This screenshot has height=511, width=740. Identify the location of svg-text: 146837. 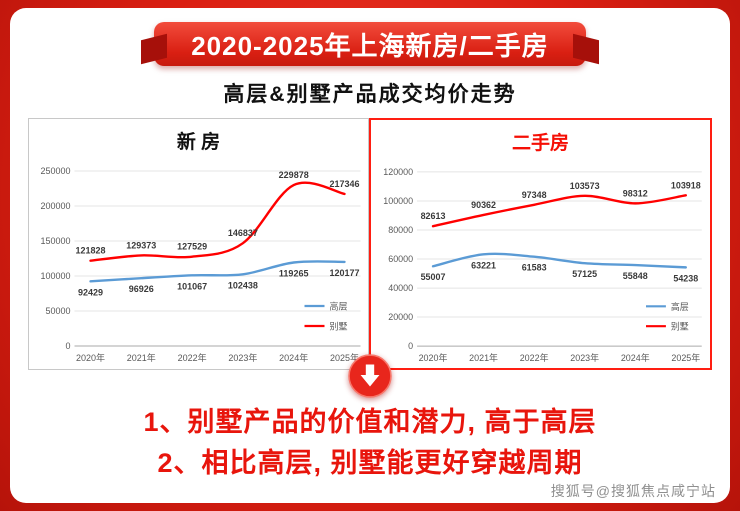
(243, 233).